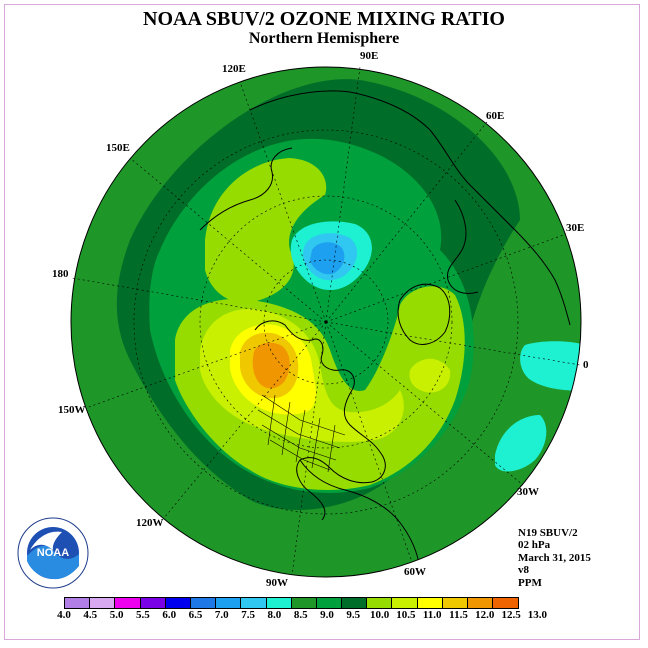 The image size is (648, 648). I want to click on colorbar-tick-label: 11.0, so click(432, 615).